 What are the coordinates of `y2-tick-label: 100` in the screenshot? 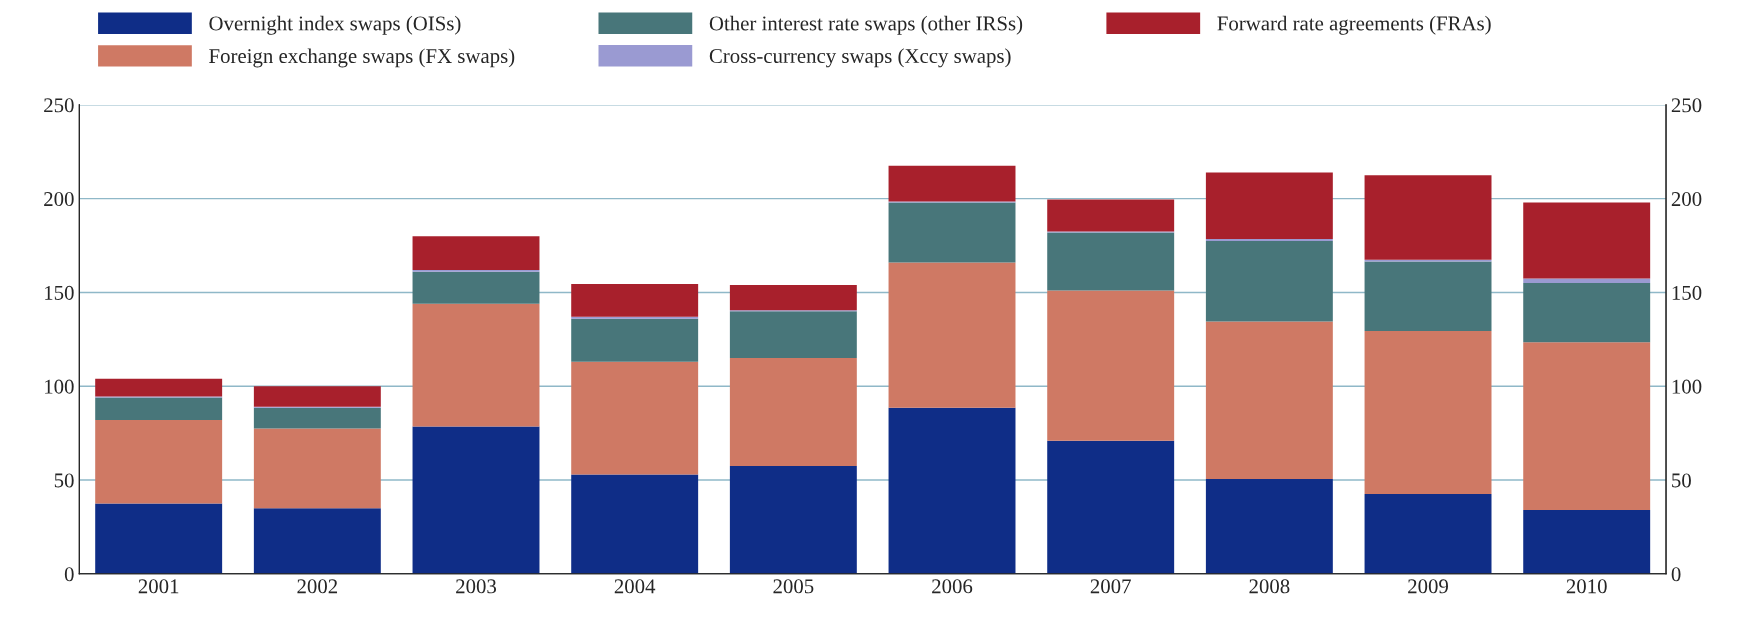 It's located at (1687, 386).